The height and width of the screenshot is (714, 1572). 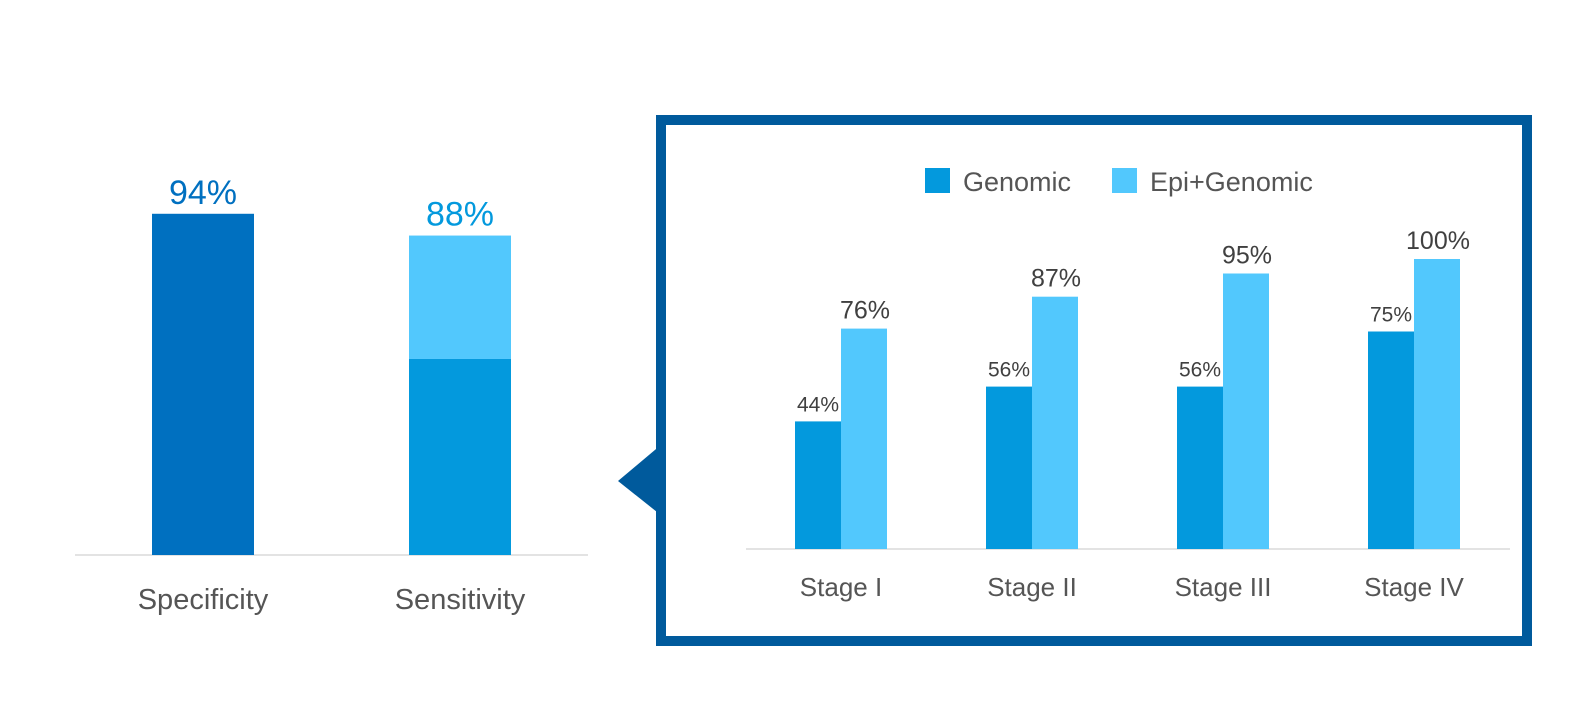 What do you see at coordinates (841, 587) in the screenshot?
I see `stage-i-category-label: Stage I` at bounding box center [841, 587].